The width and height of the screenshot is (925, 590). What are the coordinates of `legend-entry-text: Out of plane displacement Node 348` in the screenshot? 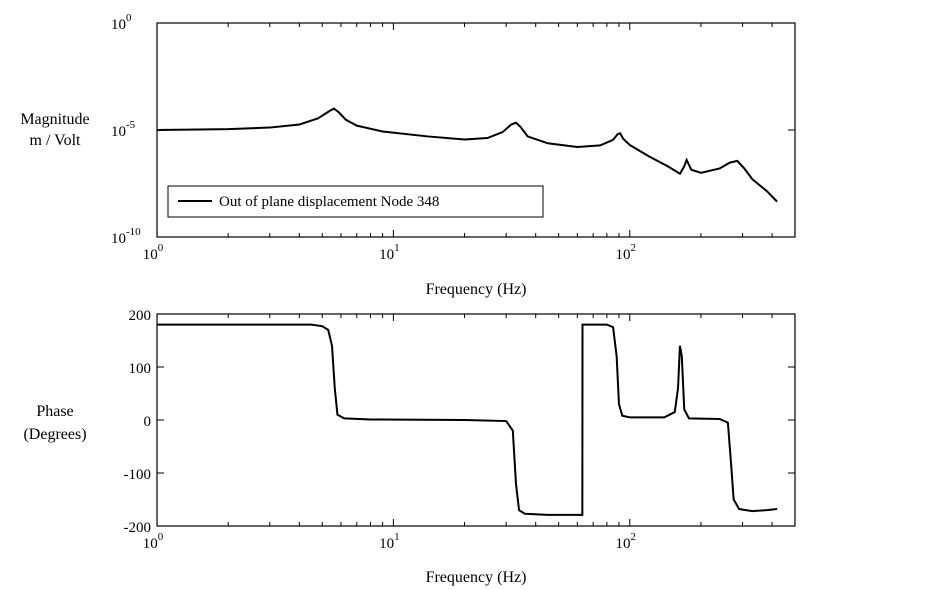 It's located at (329, 202).